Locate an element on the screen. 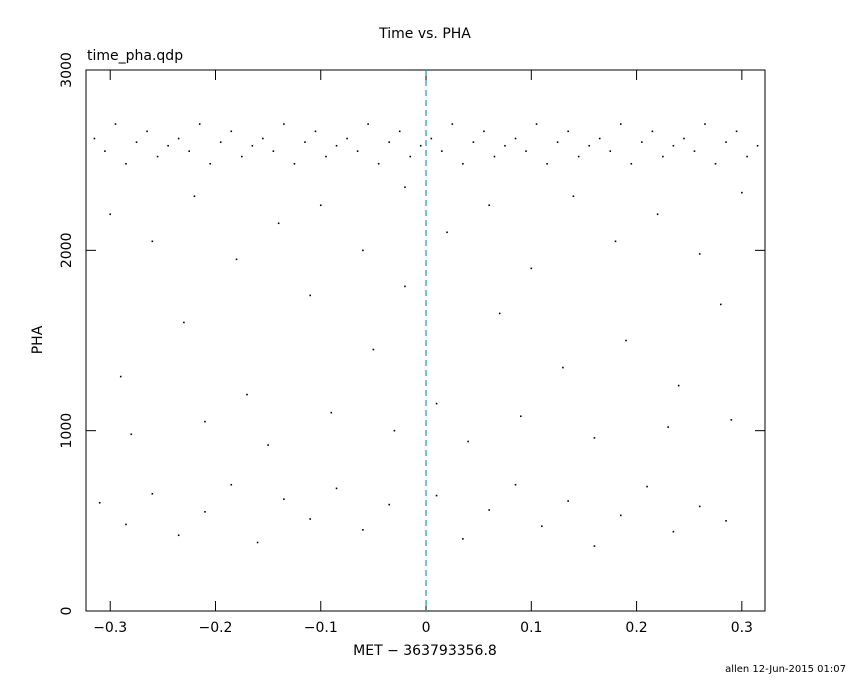 The image size is (850, 684). y-tick-label: 3000 is located at coordinates (67, 70).